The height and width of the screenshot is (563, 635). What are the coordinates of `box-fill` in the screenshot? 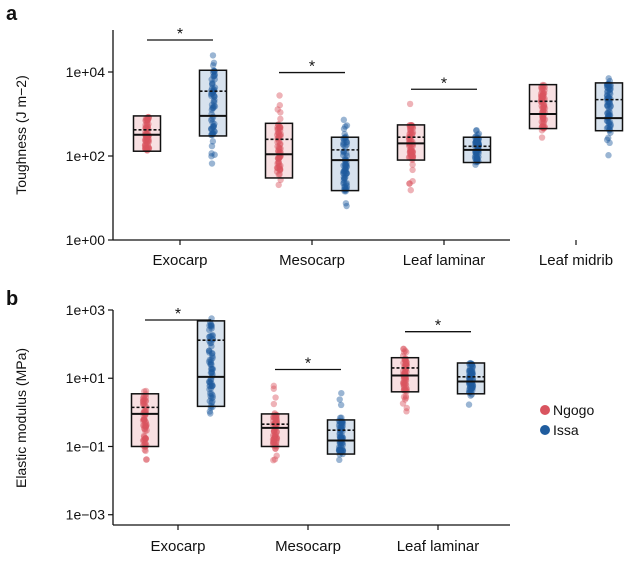 It's located at (345, 164).